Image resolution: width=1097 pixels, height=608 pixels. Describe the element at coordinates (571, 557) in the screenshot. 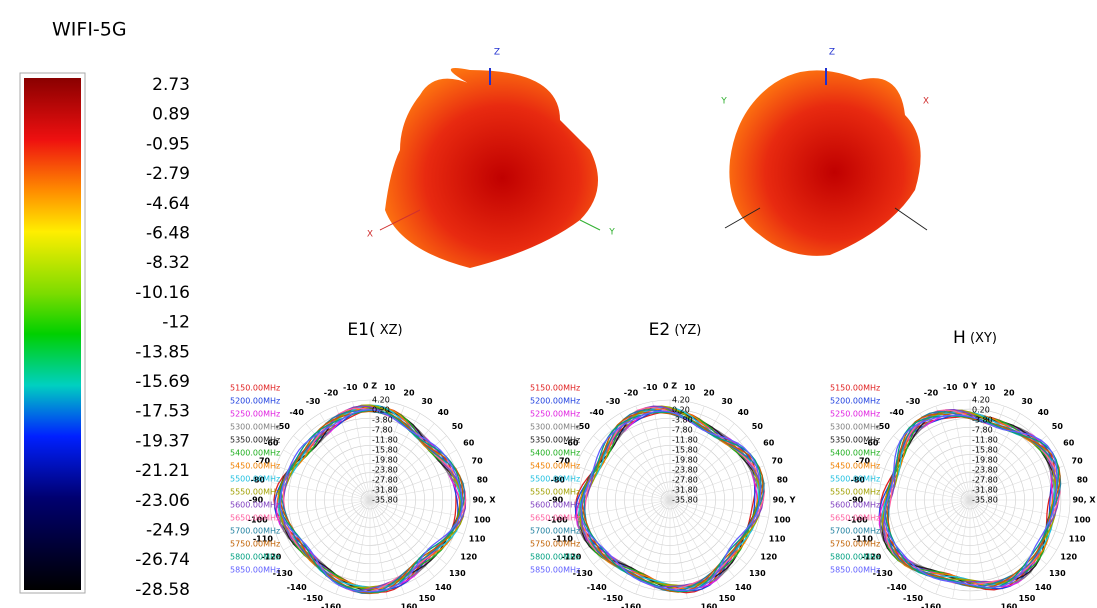

I see `angle-label: -120` at that location.